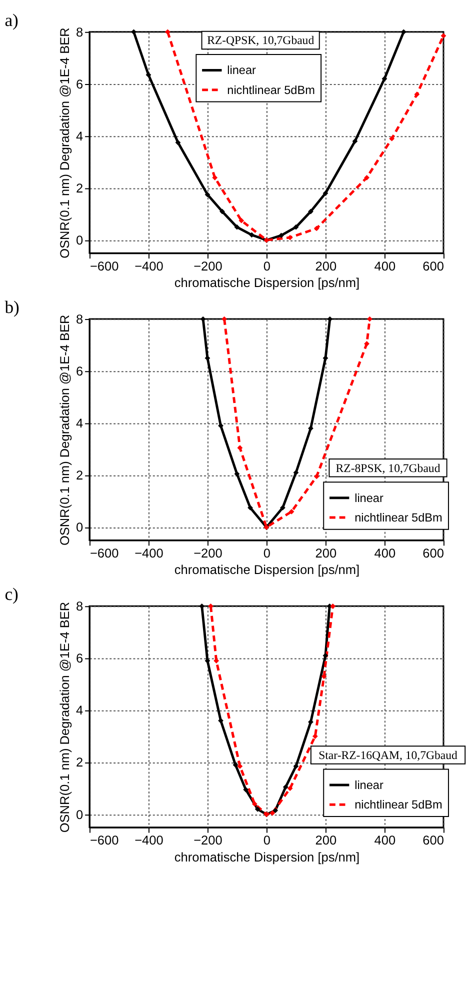  What do you see at coordinates (260, 40) in the screenshot?
I see `annotation: RZ-QPSK, 10,7Gbaud` at bounding box center [260, 40].